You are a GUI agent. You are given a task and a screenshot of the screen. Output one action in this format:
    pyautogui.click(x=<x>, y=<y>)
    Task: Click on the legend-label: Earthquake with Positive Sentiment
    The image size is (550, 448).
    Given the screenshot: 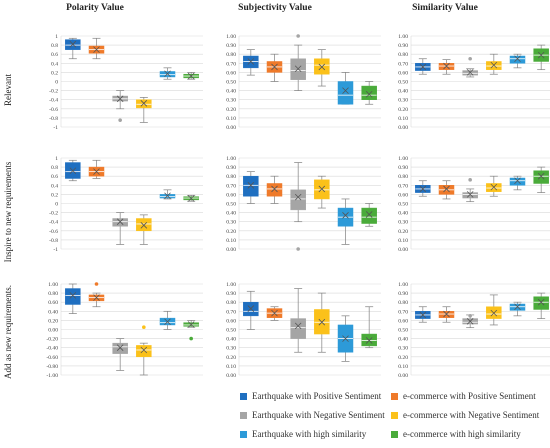 What is the action you would take?
    pyautogui.click(x=317, y=396)
    